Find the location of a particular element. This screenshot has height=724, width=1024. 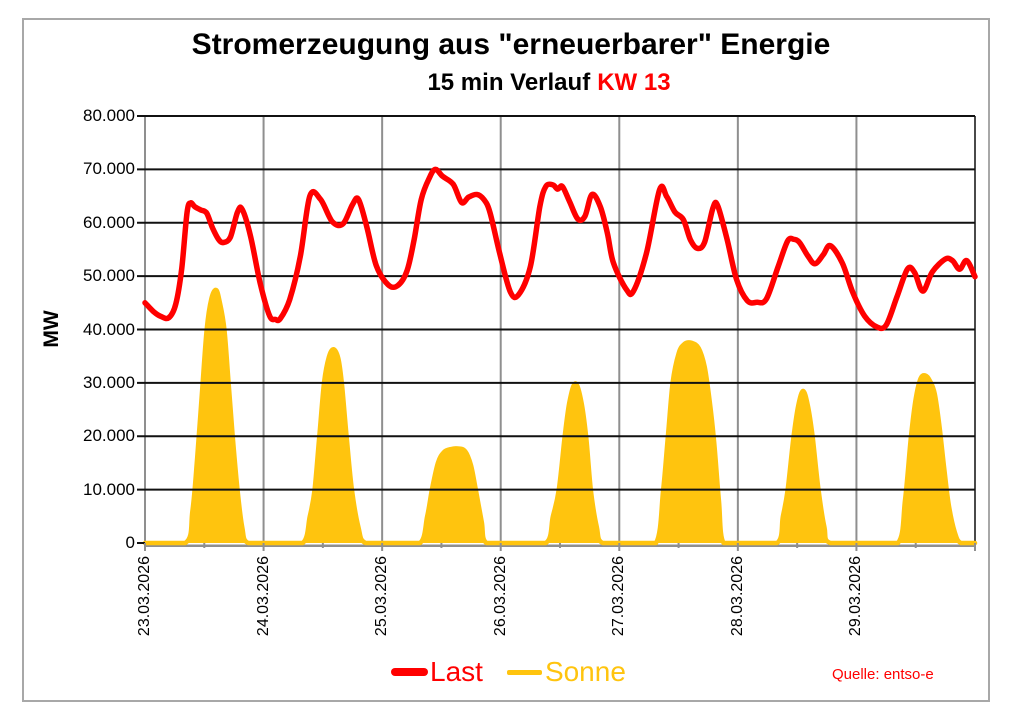

y-tick-label: 30.000 is located at coordinates (109, 382).